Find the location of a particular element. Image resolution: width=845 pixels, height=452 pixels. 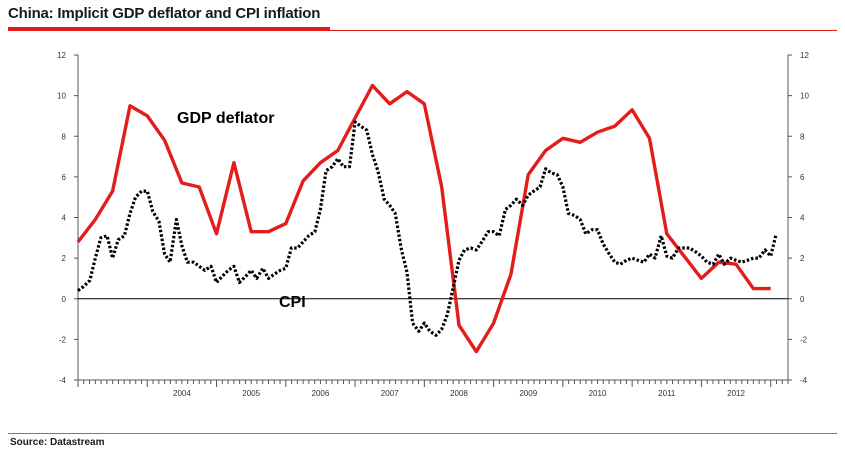

y-tick-label-left: -4 is located at coordinates (63, 380).